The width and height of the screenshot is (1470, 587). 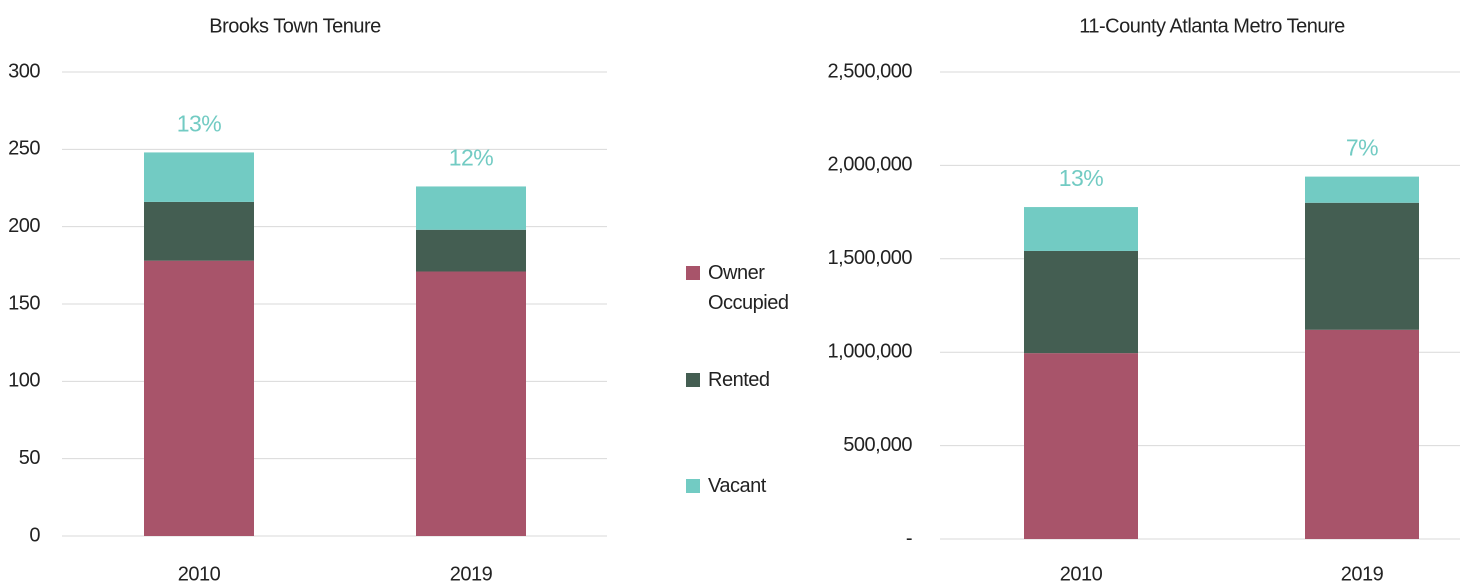 I want to click on legend-label: Rented, so click(x=739, y=380).